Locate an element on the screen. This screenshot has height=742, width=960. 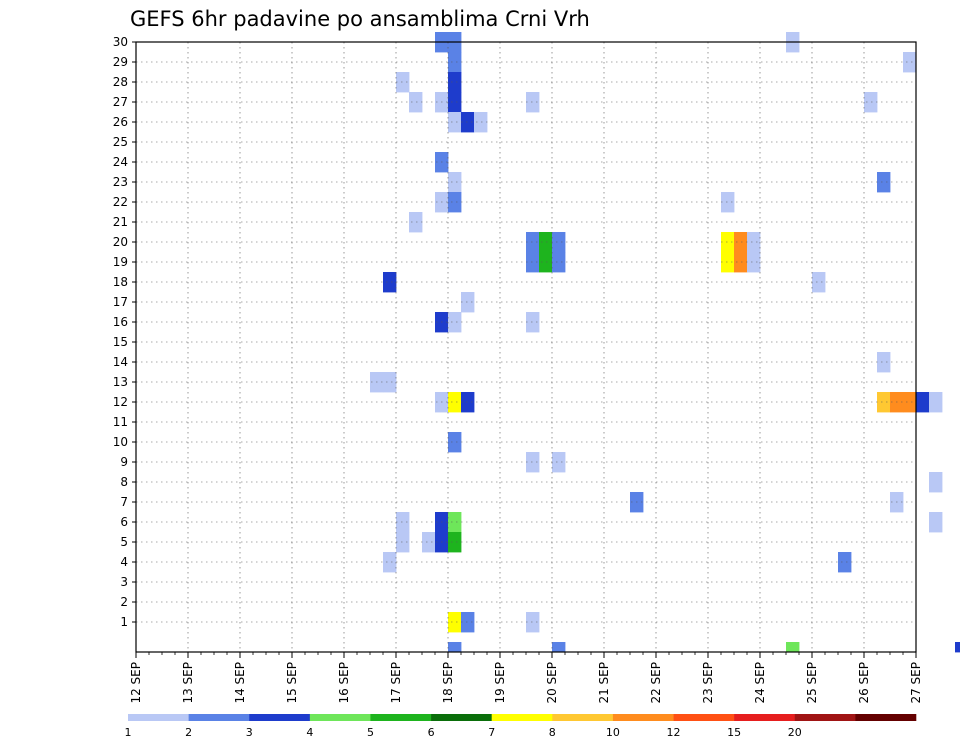
y-tick-label: 17 is located at coordinates (120, 302).